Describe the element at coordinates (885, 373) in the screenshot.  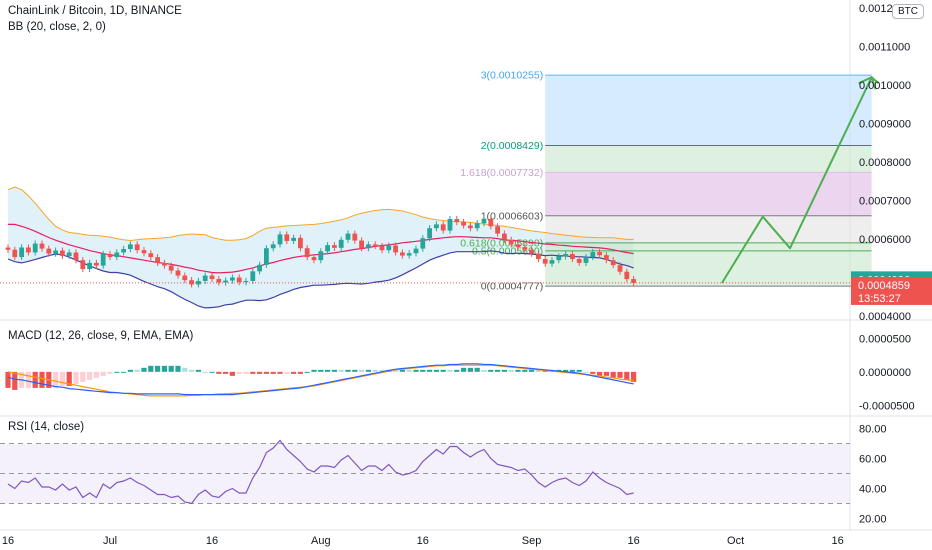
I see `price-tick-label: 0.0000000` at that location.